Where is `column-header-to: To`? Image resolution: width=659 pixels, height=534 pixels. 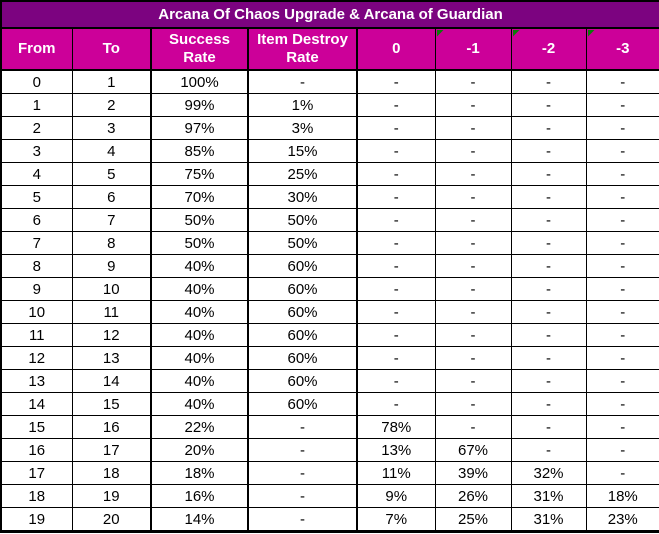
column-header-to: To is located at coordinates (111, 49).